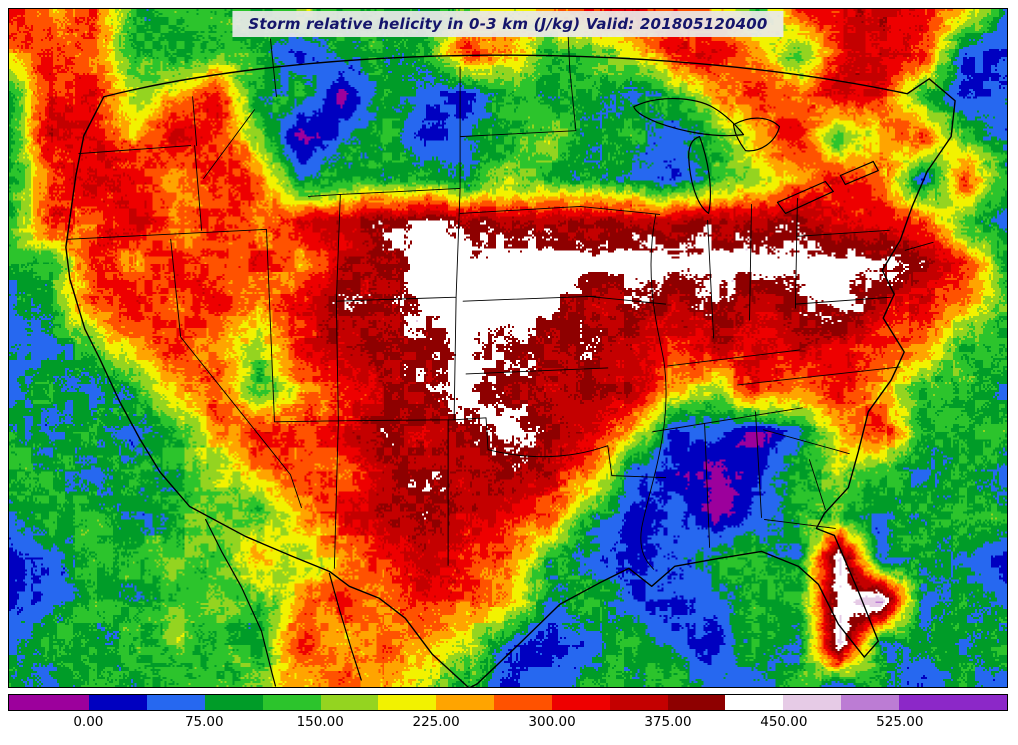 Image resolution: width=1018 pixels, height=745 pixels. I want to click on state-lines-rockies, so click(384, 305).